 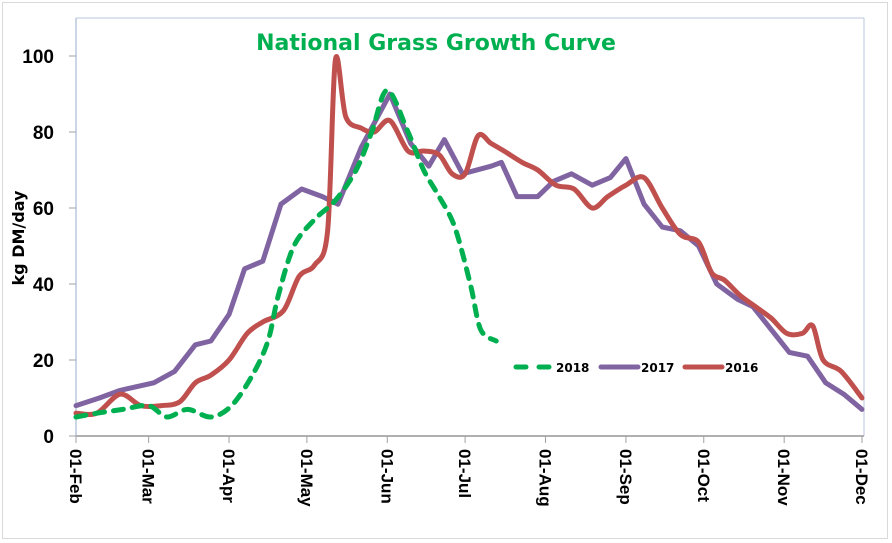 What do you see at coordinates (436, 43) in the screenshot?
I see `chart-title: National Grass Growth Curve` at bounding box center [436, 43].